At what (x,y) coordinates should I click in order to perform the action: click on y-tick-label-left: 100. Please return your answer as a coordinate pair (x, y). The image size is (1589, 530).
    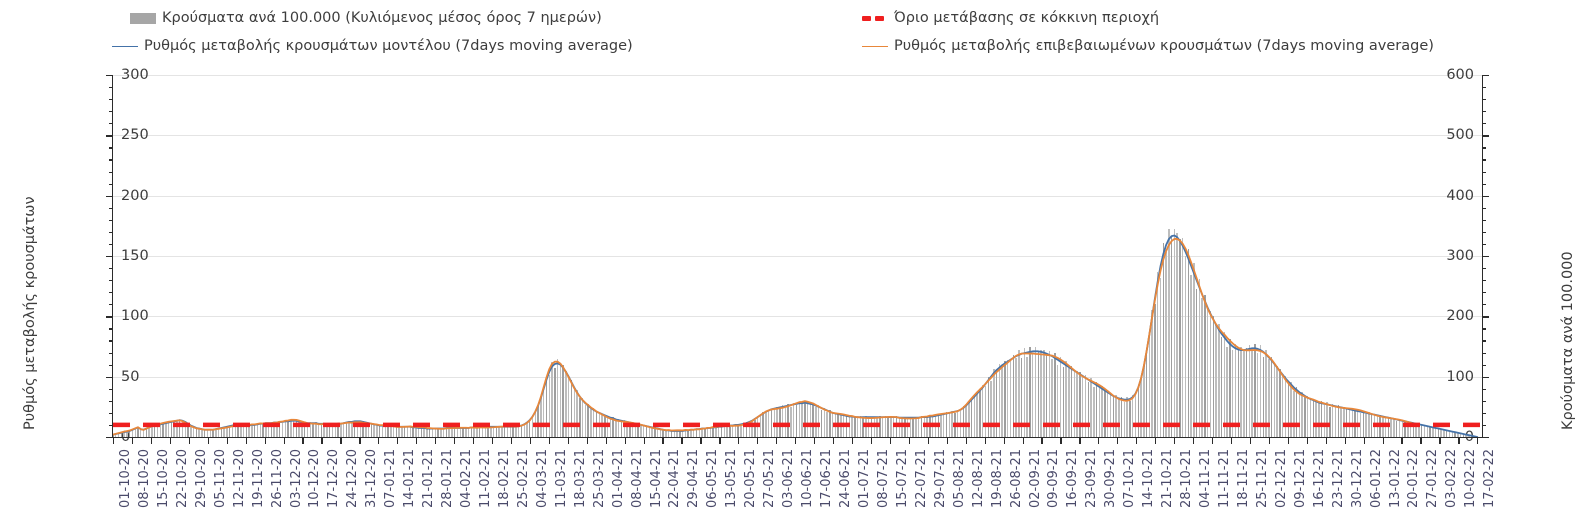
    Looking at the image, I should click on (1460, 376).